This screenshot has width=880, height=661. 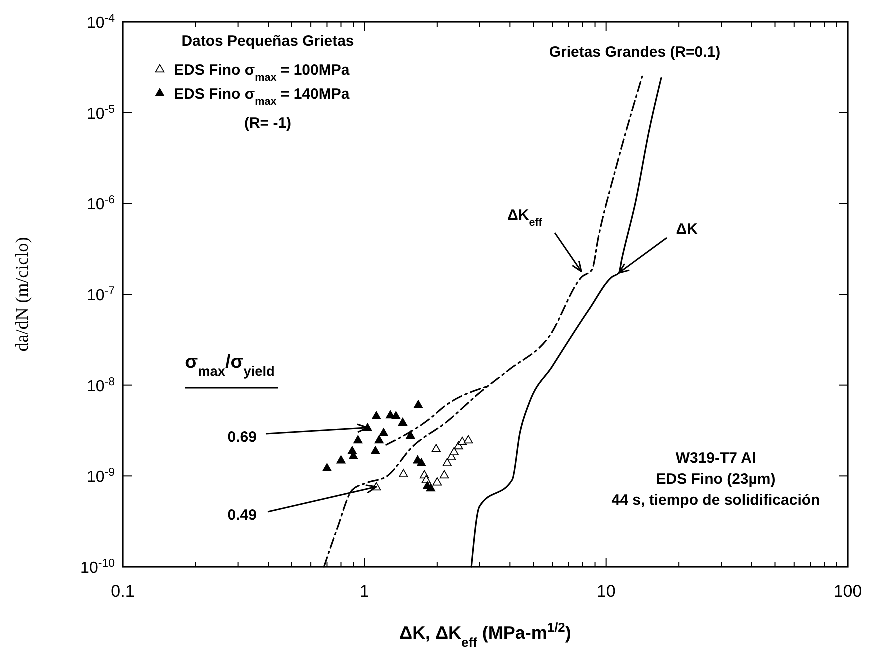 What do you see at coordinates (635, 52) in the screenshot?
I see `annotation: Grietas Grandes (R=0.1)` at bounding box center [635, 52].